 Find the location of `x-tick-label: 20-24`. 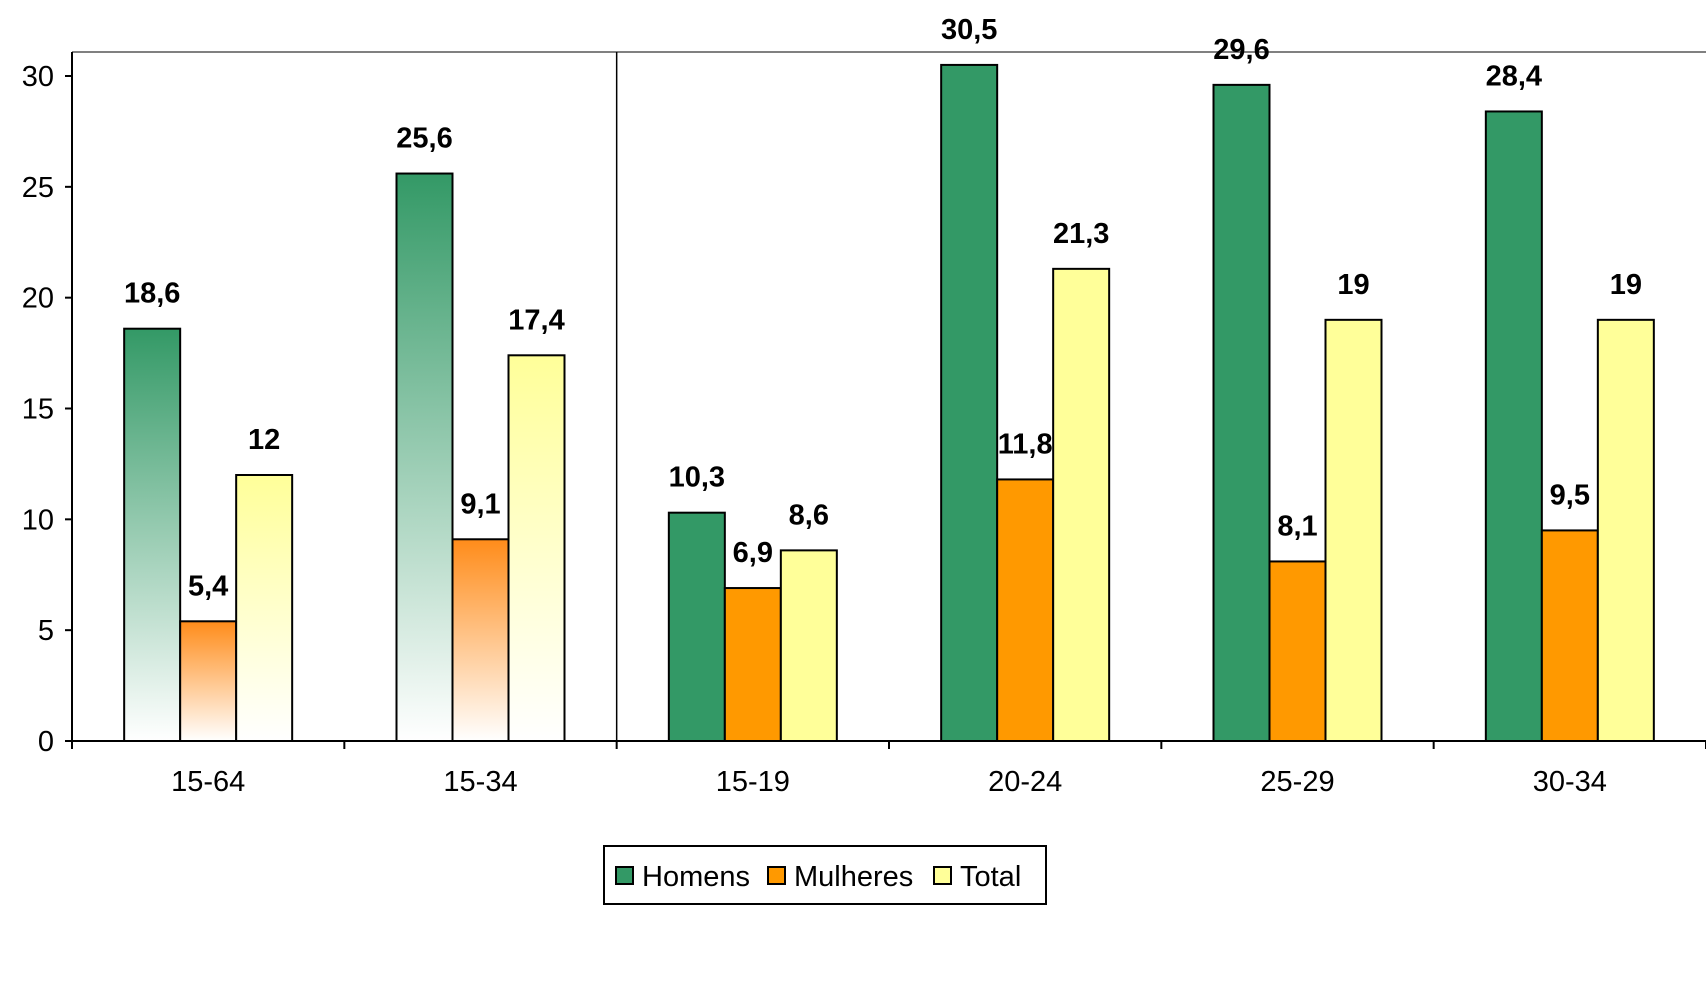

x-tick-label: 20-24 is located at coordinates (1025, 782).